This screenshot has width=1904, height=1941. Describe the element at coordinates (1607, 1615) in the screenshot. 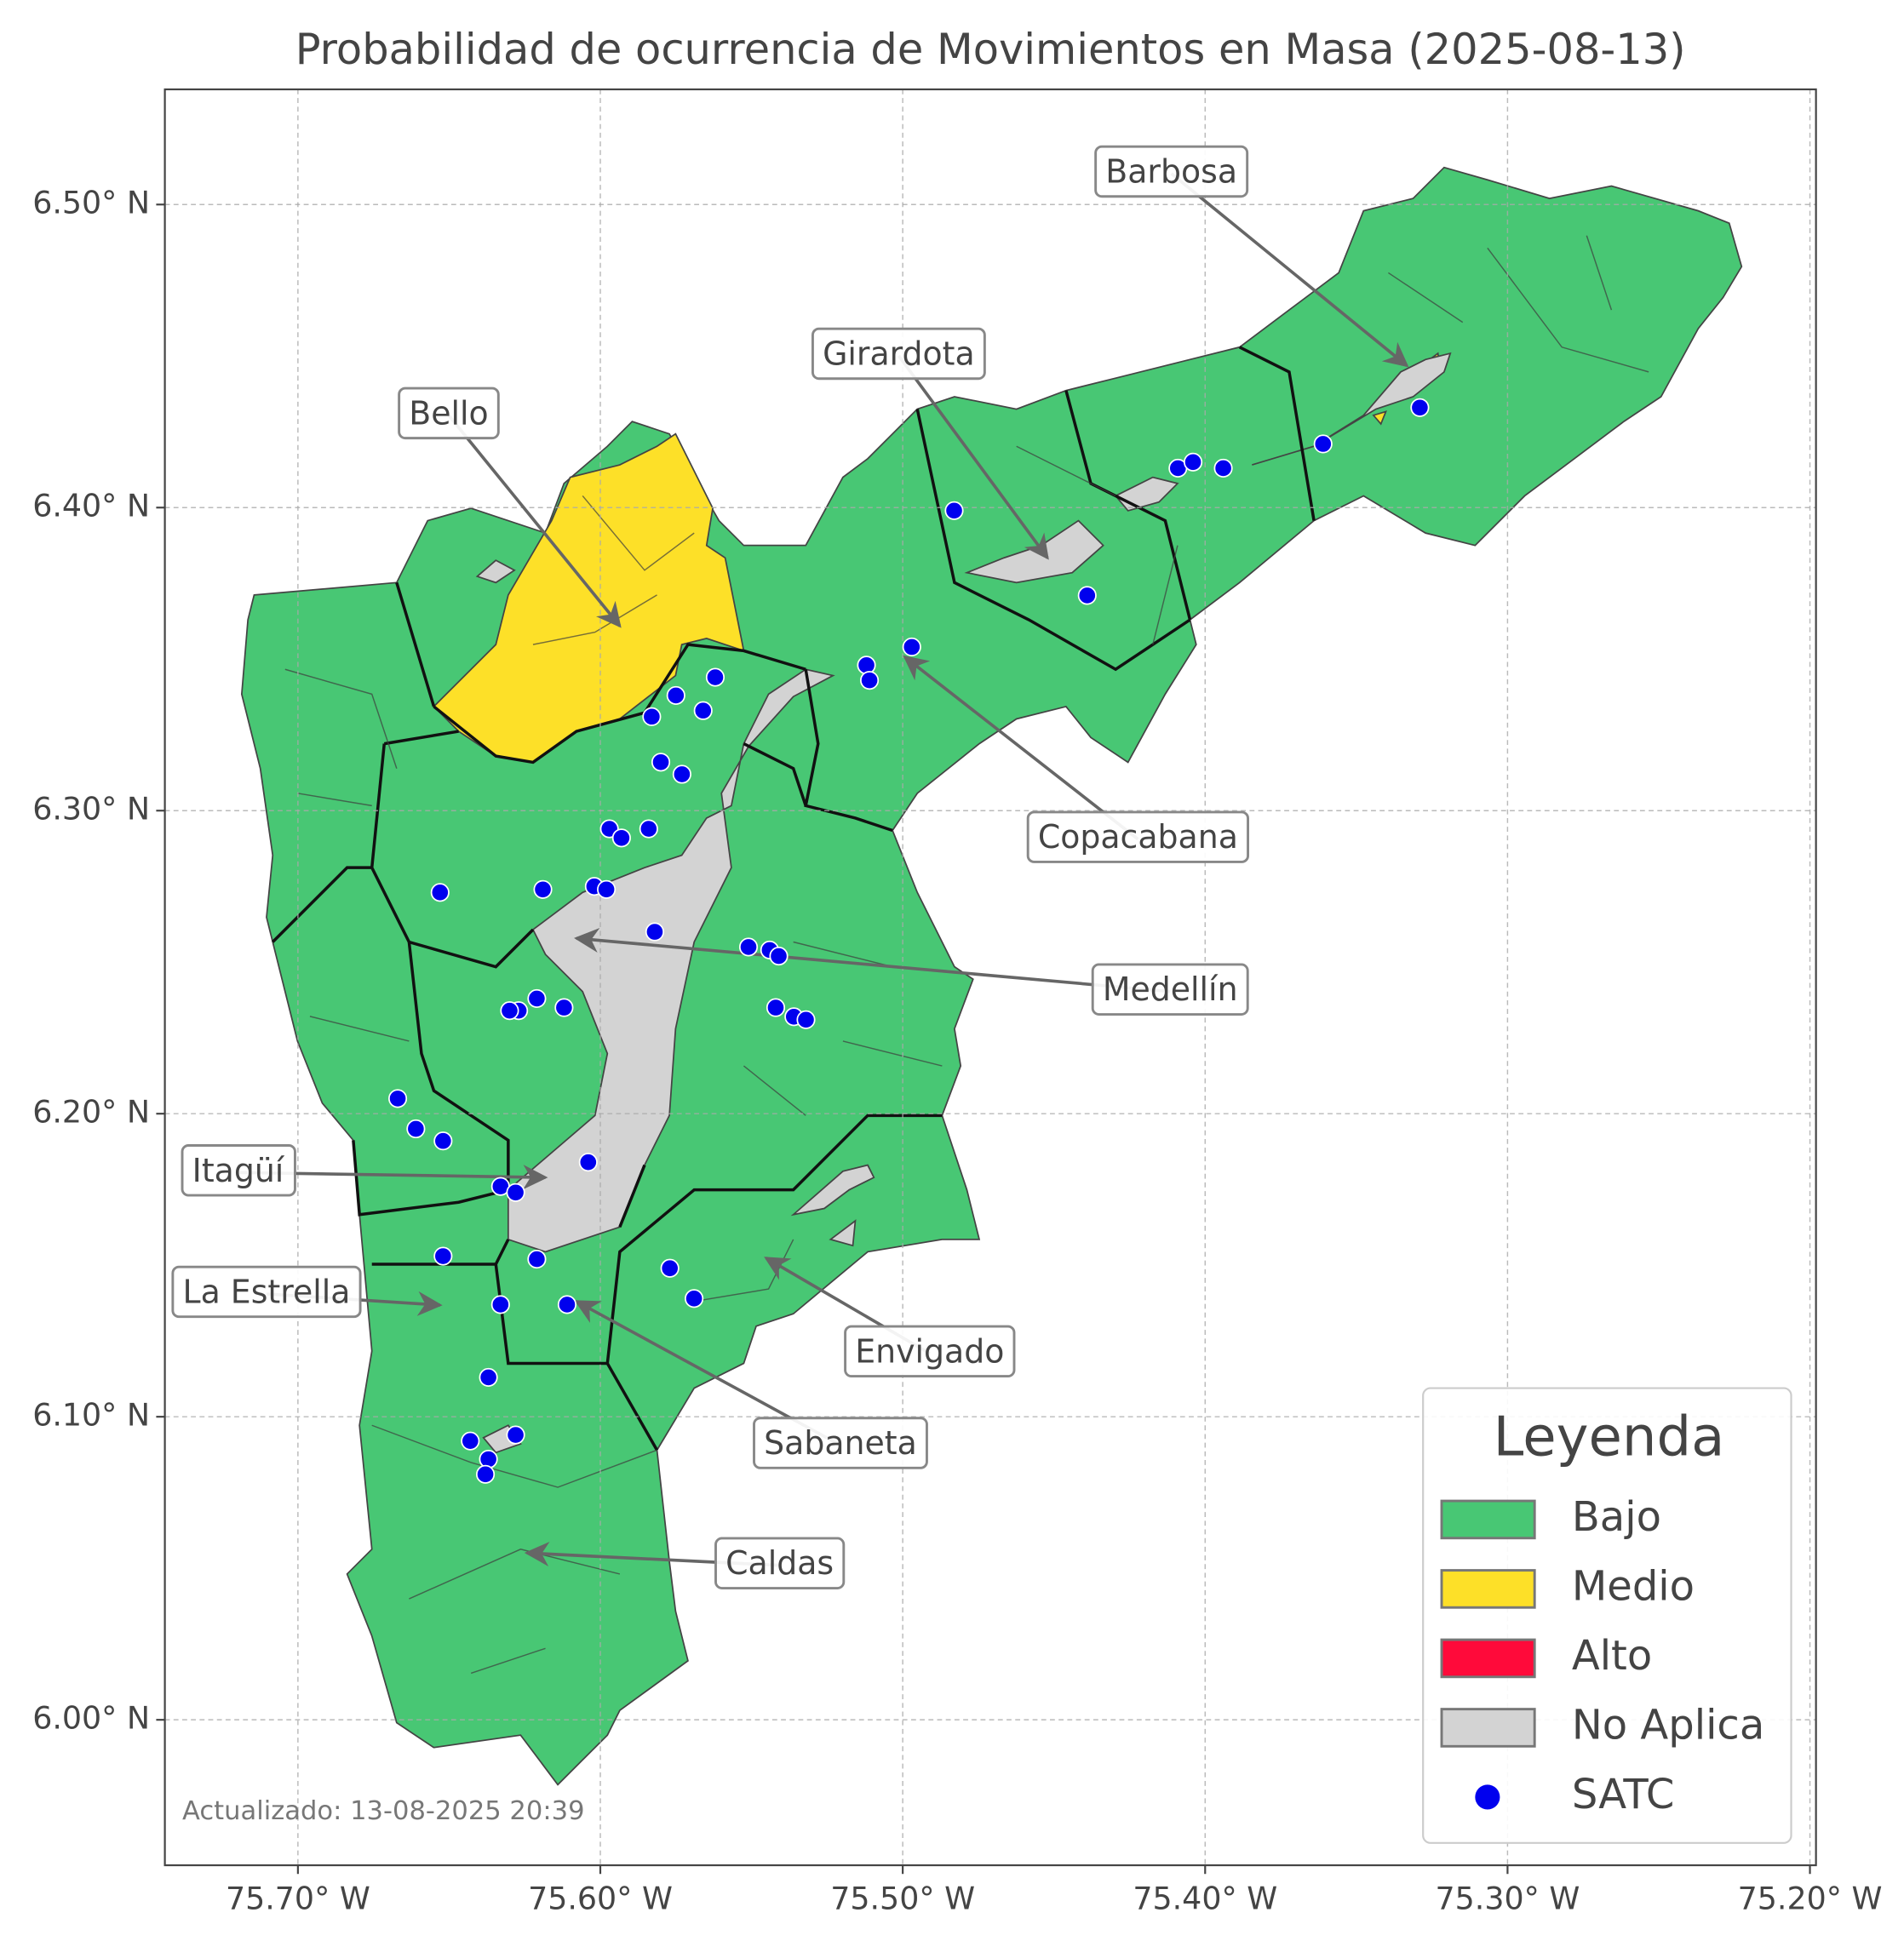

I see `legend: Leyenda Bajo Medio Alto No Aplica SATC` at that location.